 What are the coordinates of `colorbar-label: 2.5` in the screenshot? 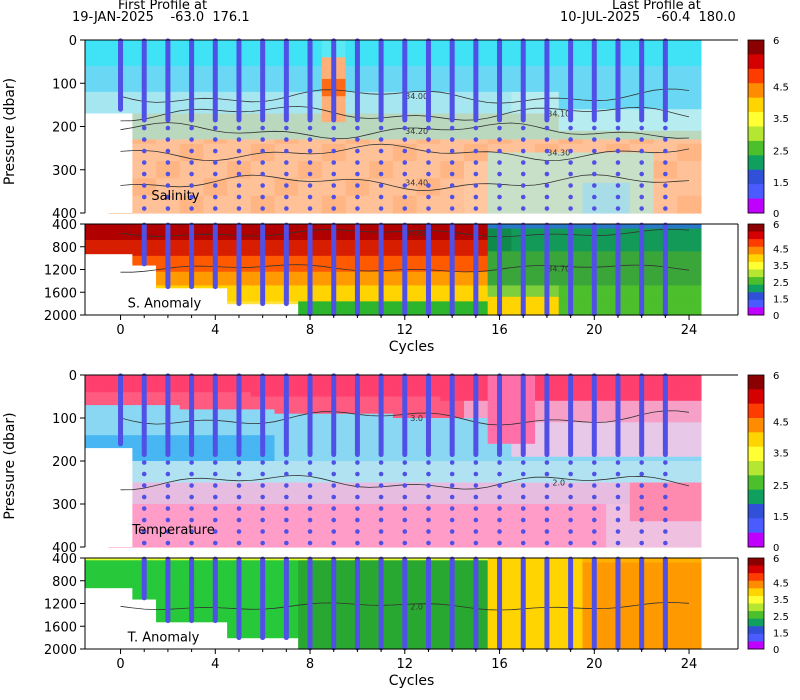 It's located at (781, 617).